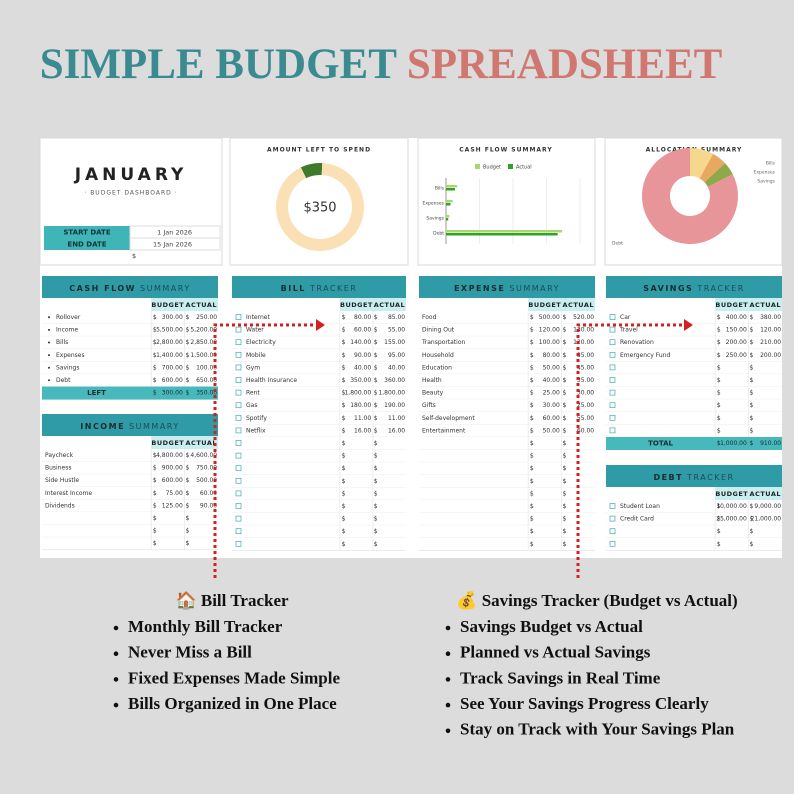 The width and height of the screenshot is (794, 794). Describe the element at coordinates (770, 342) in the screenshot. I see `cell-value: 210.00` at that location.